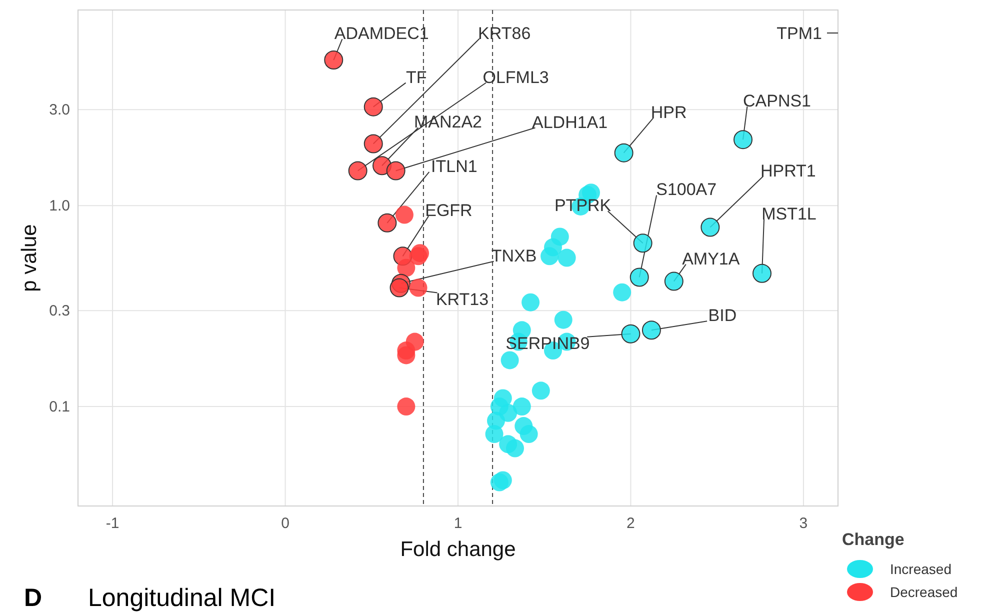 The height and width of the screenshot is (612, 990). I want to click on x-tick-label: -1, so click(113, 523).